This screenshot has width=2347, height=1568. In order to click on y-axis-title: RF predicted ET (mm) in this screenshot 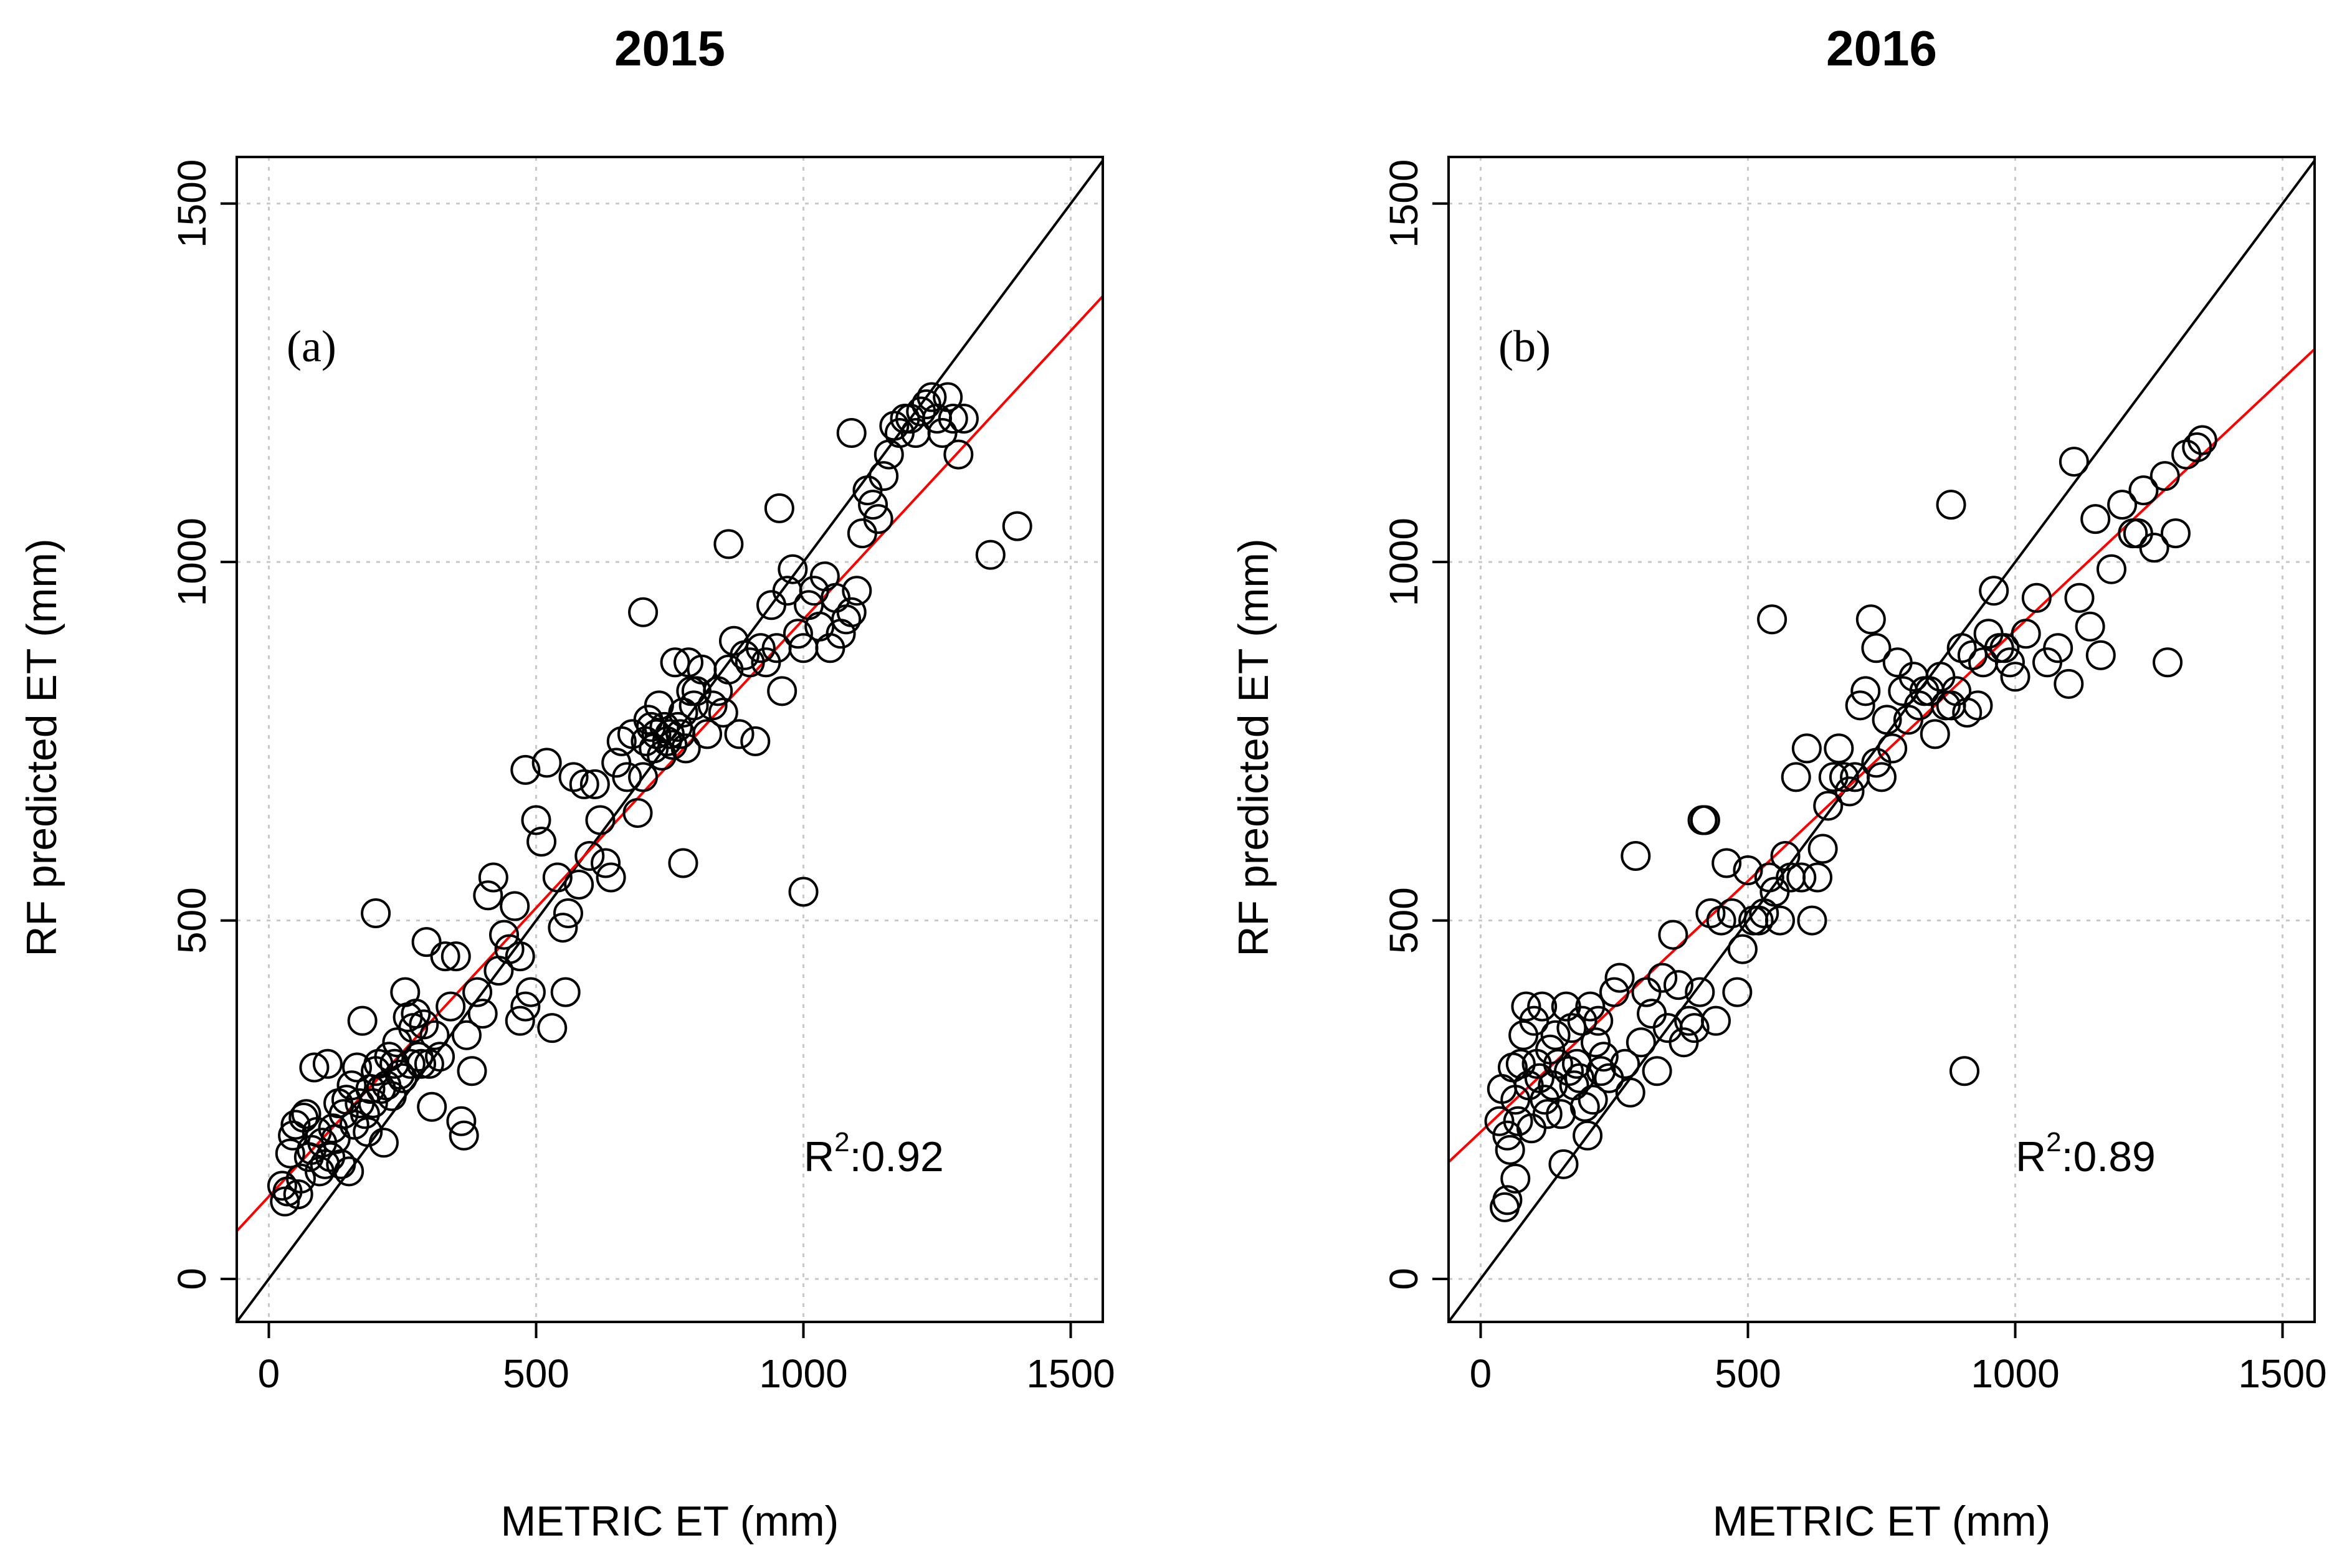, I will do `click(41, 747)`.